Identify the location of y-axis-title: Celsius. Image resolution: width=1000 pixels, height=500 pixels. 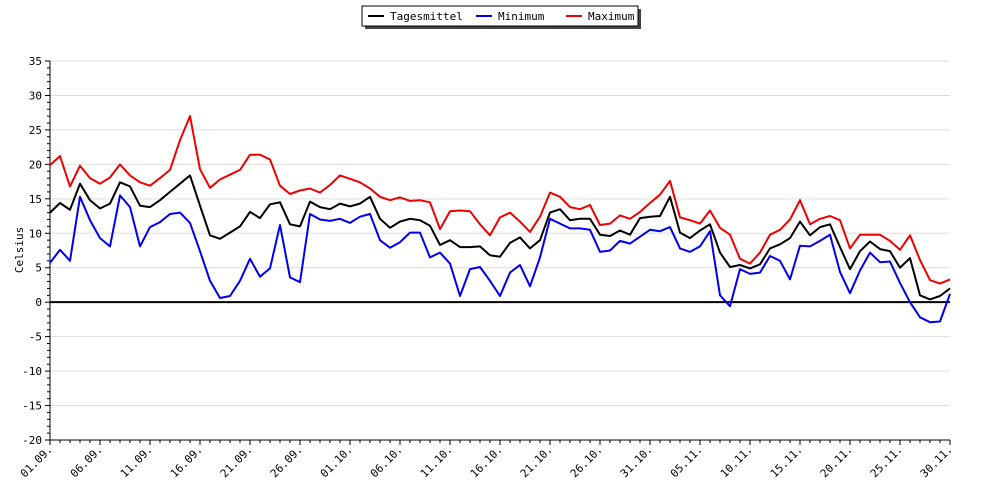
(19, 250).